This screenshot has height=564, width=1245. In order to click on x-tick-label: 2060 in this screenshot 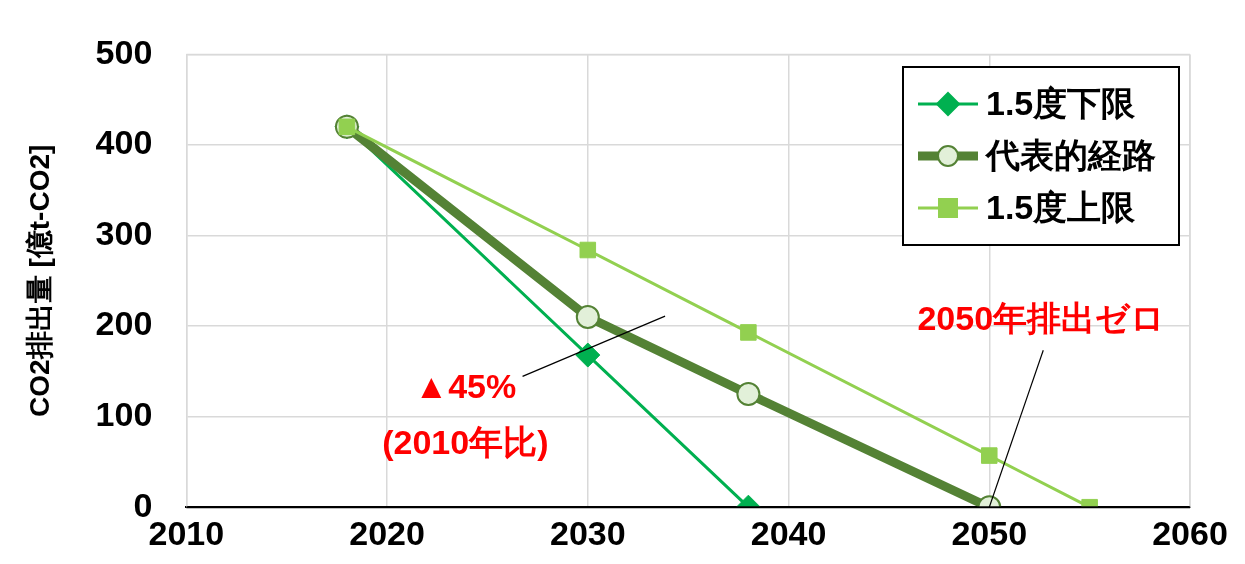, I will do `click(1190, 532)`.